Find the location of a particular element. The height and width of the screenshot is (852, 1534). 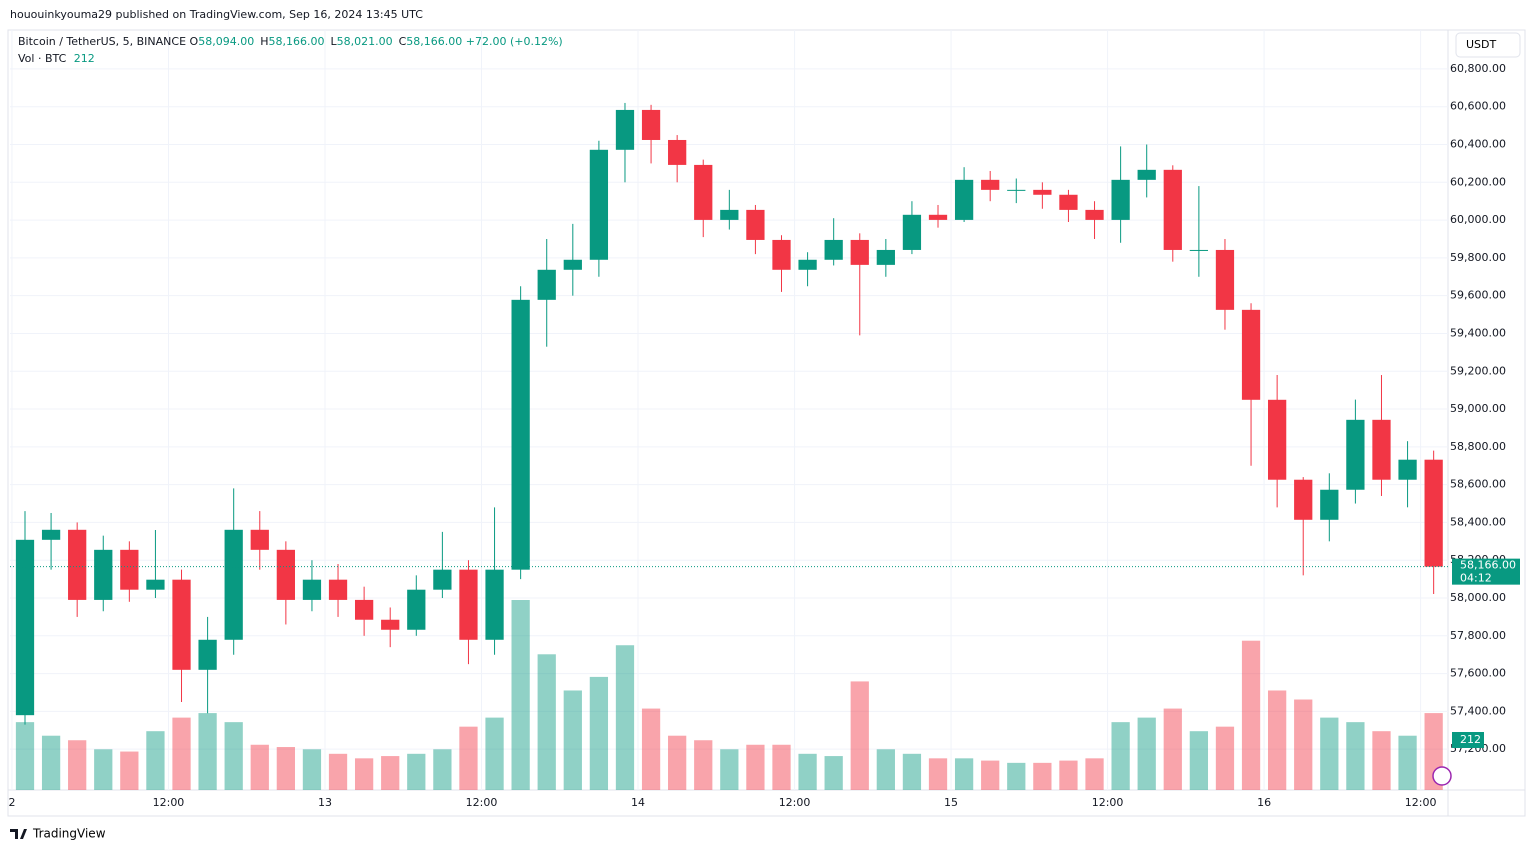

y-tick-label: 59,200.00 is located at coordinates (1478, 370).